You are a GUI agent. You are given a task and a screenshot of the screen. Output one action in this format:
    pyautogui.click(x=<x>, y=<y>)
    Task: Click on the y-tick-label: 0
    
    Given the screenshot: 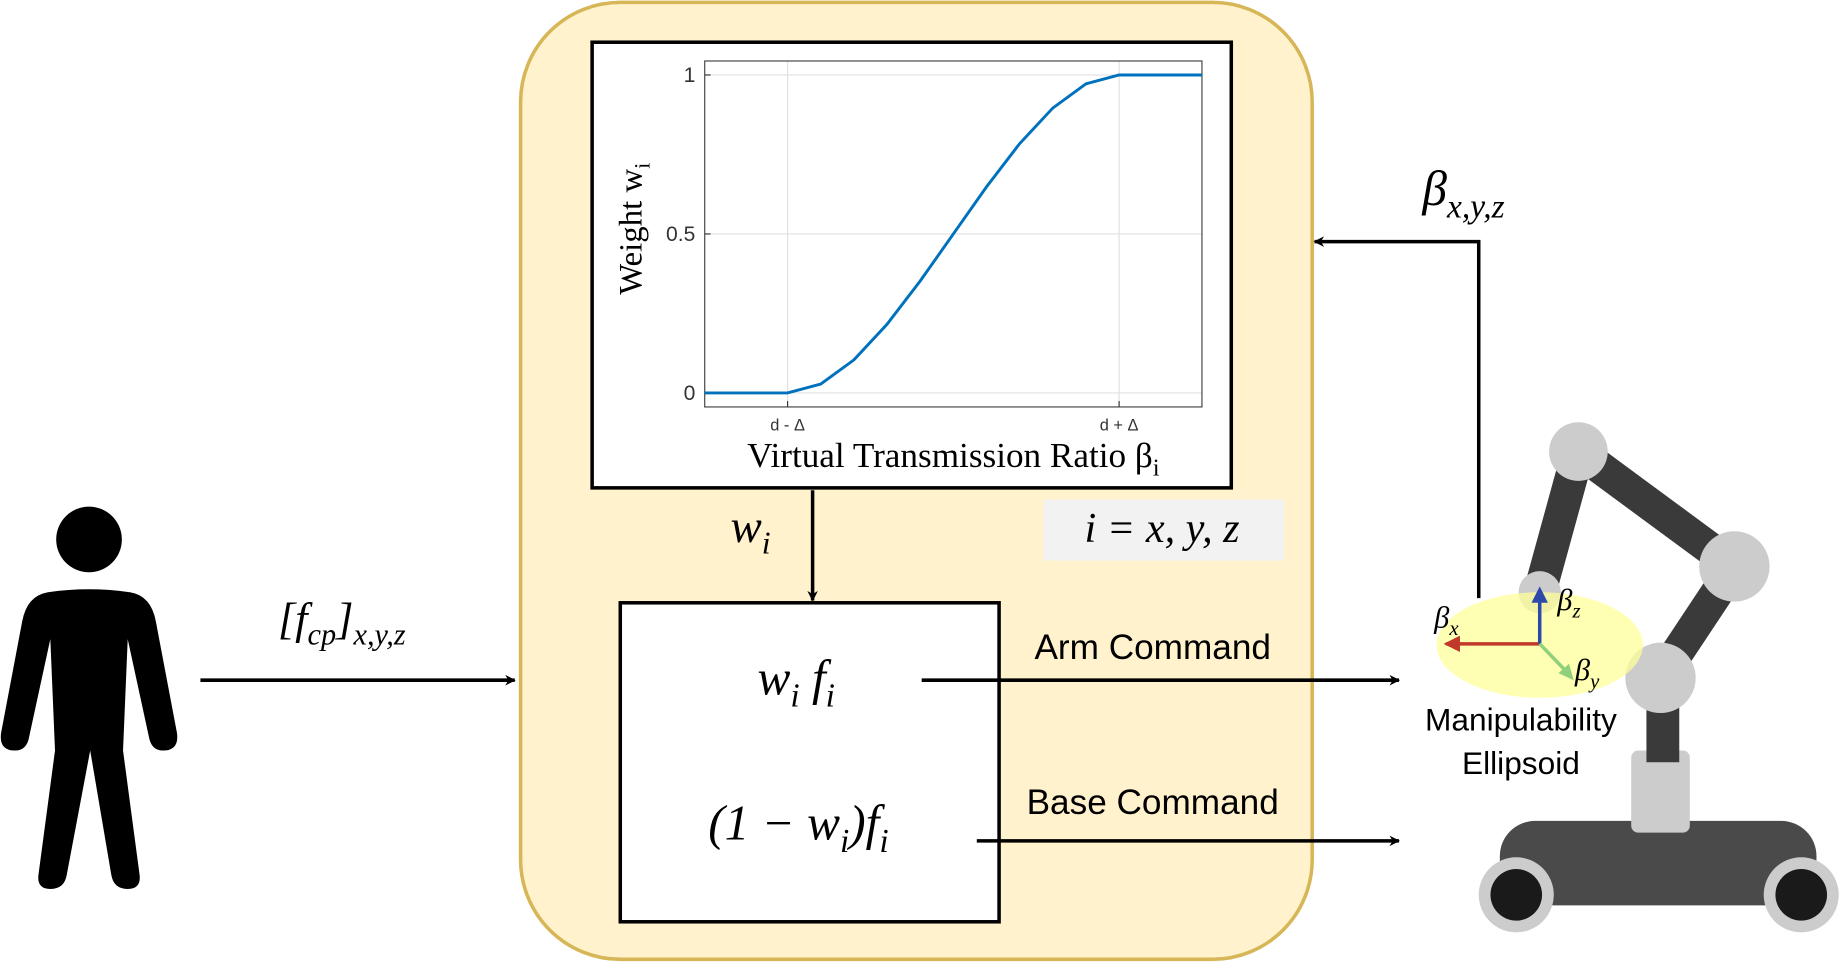 What is the action you would take?
    pyautogui.click(x=690, y=393)
    